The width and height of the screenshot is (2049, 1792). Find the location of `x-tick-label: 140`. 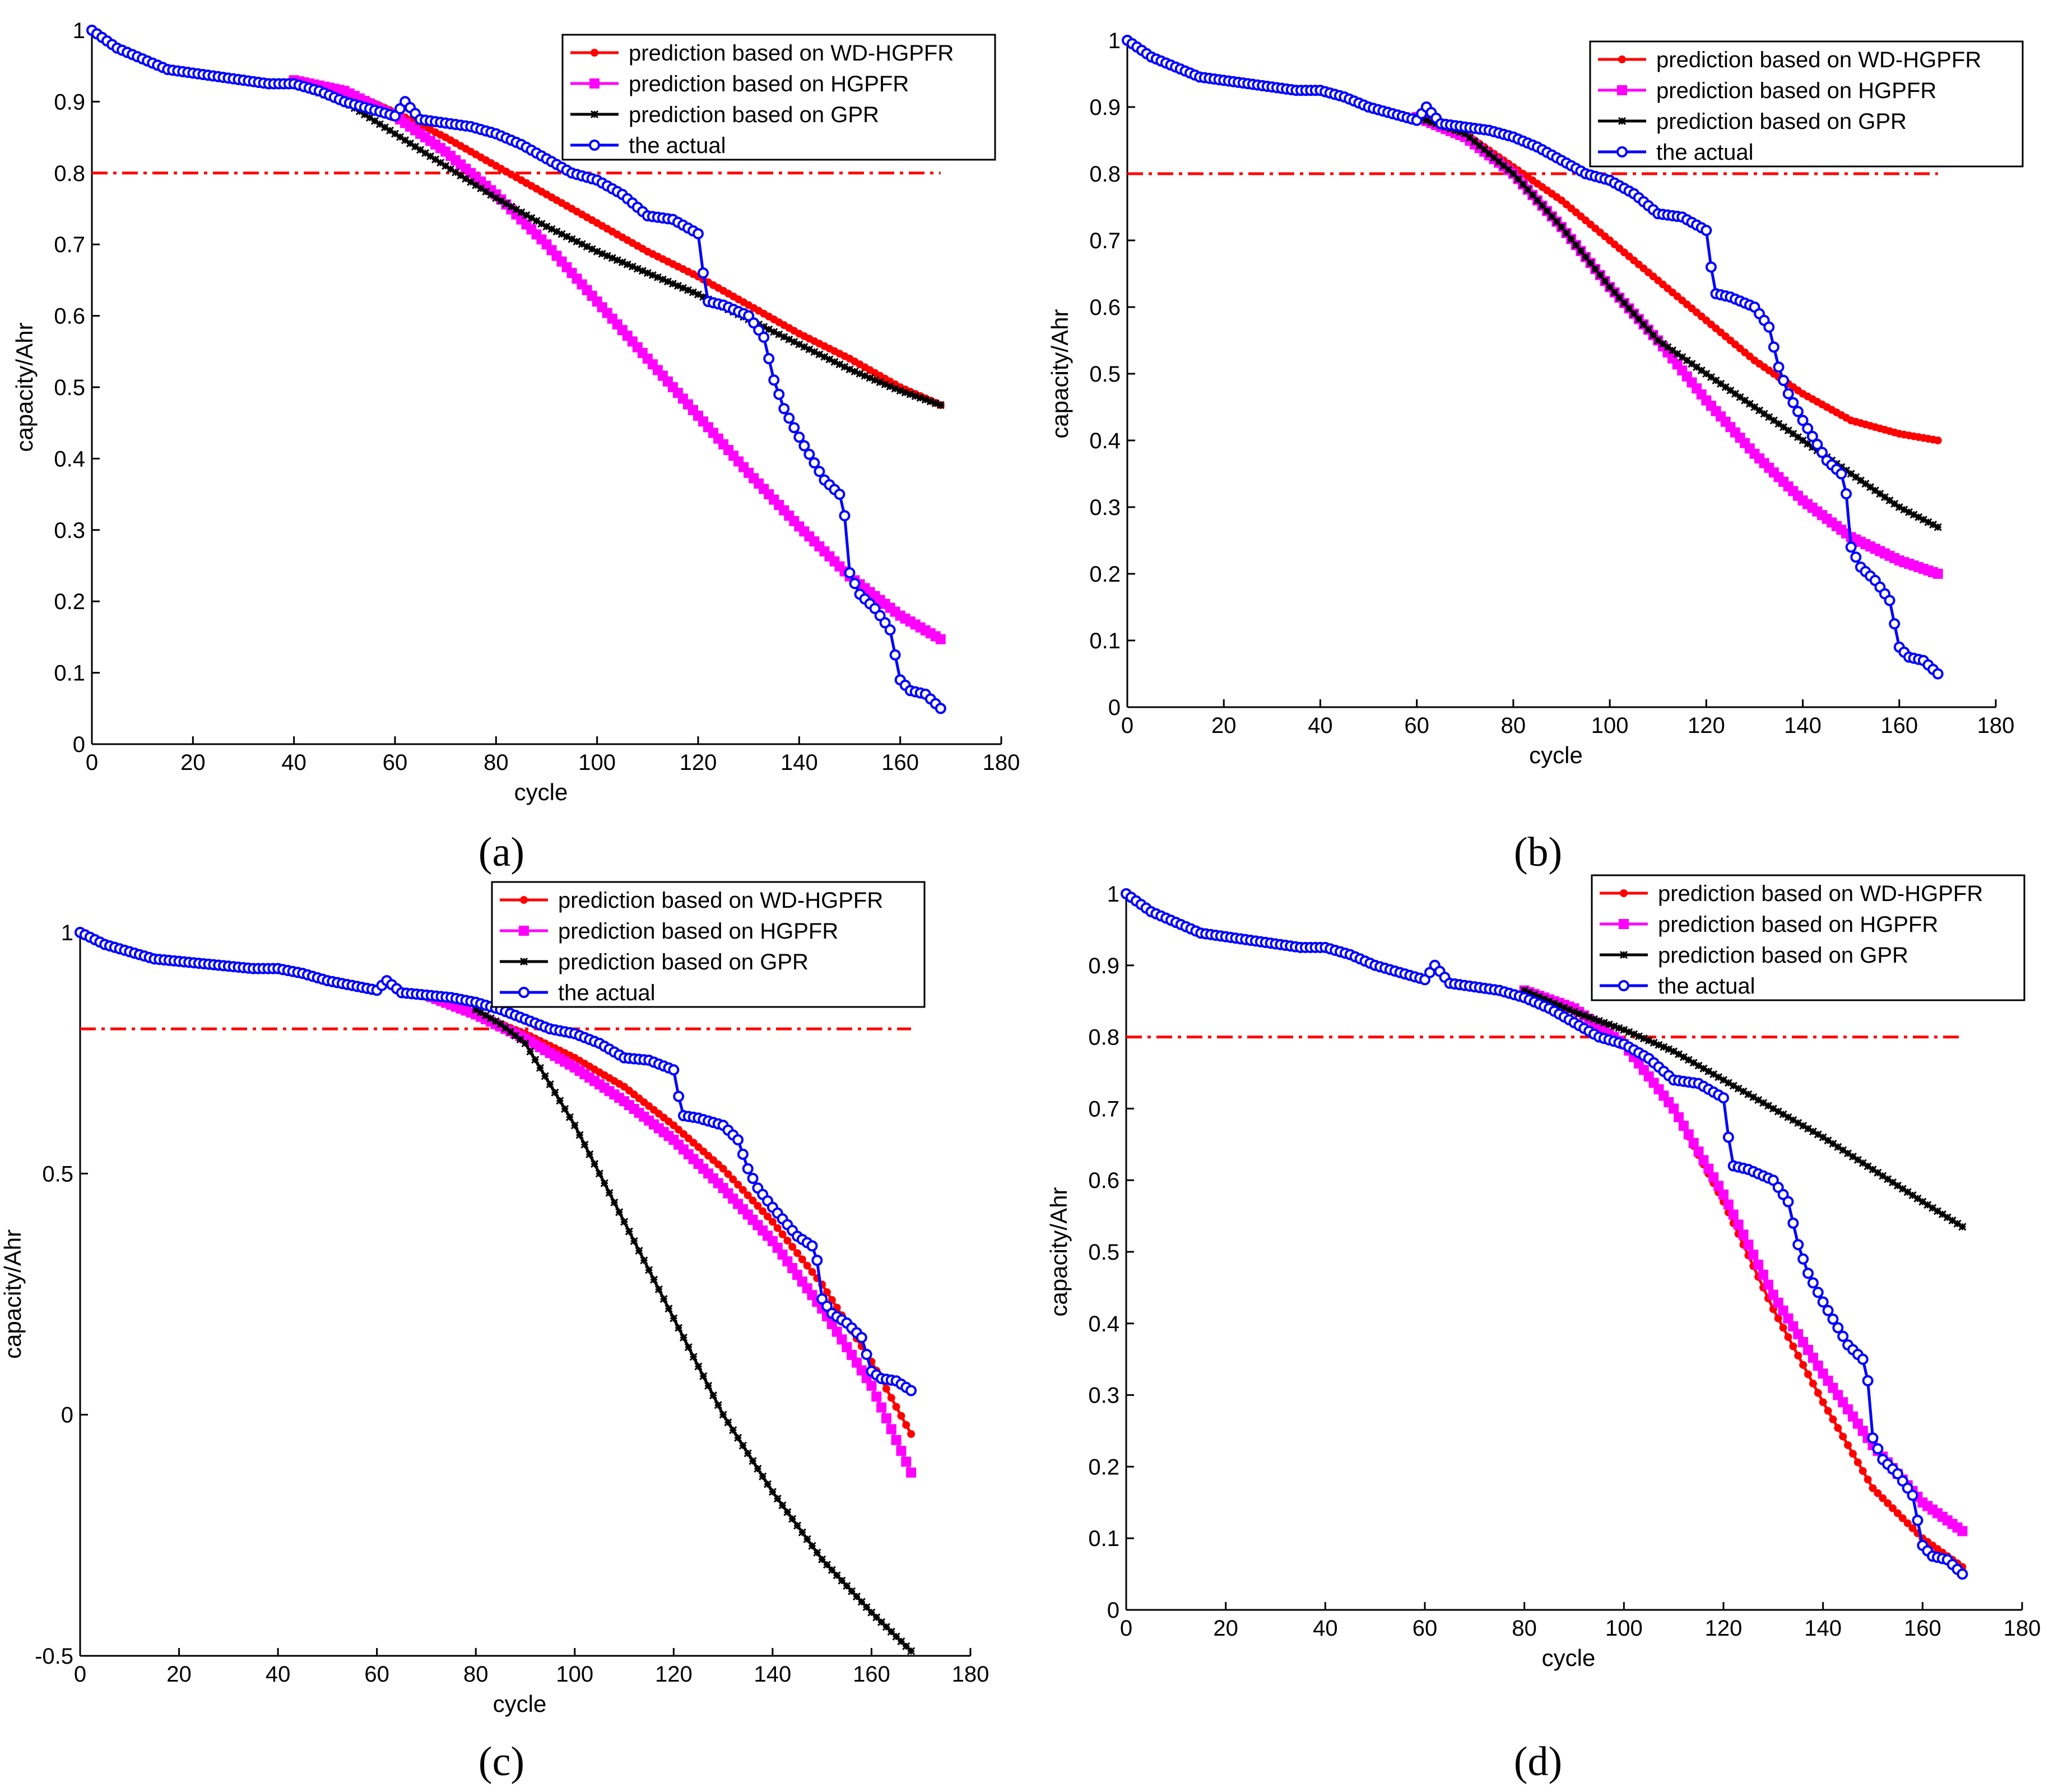

x-tick-label: 140 is located at coordinates (799, 762).